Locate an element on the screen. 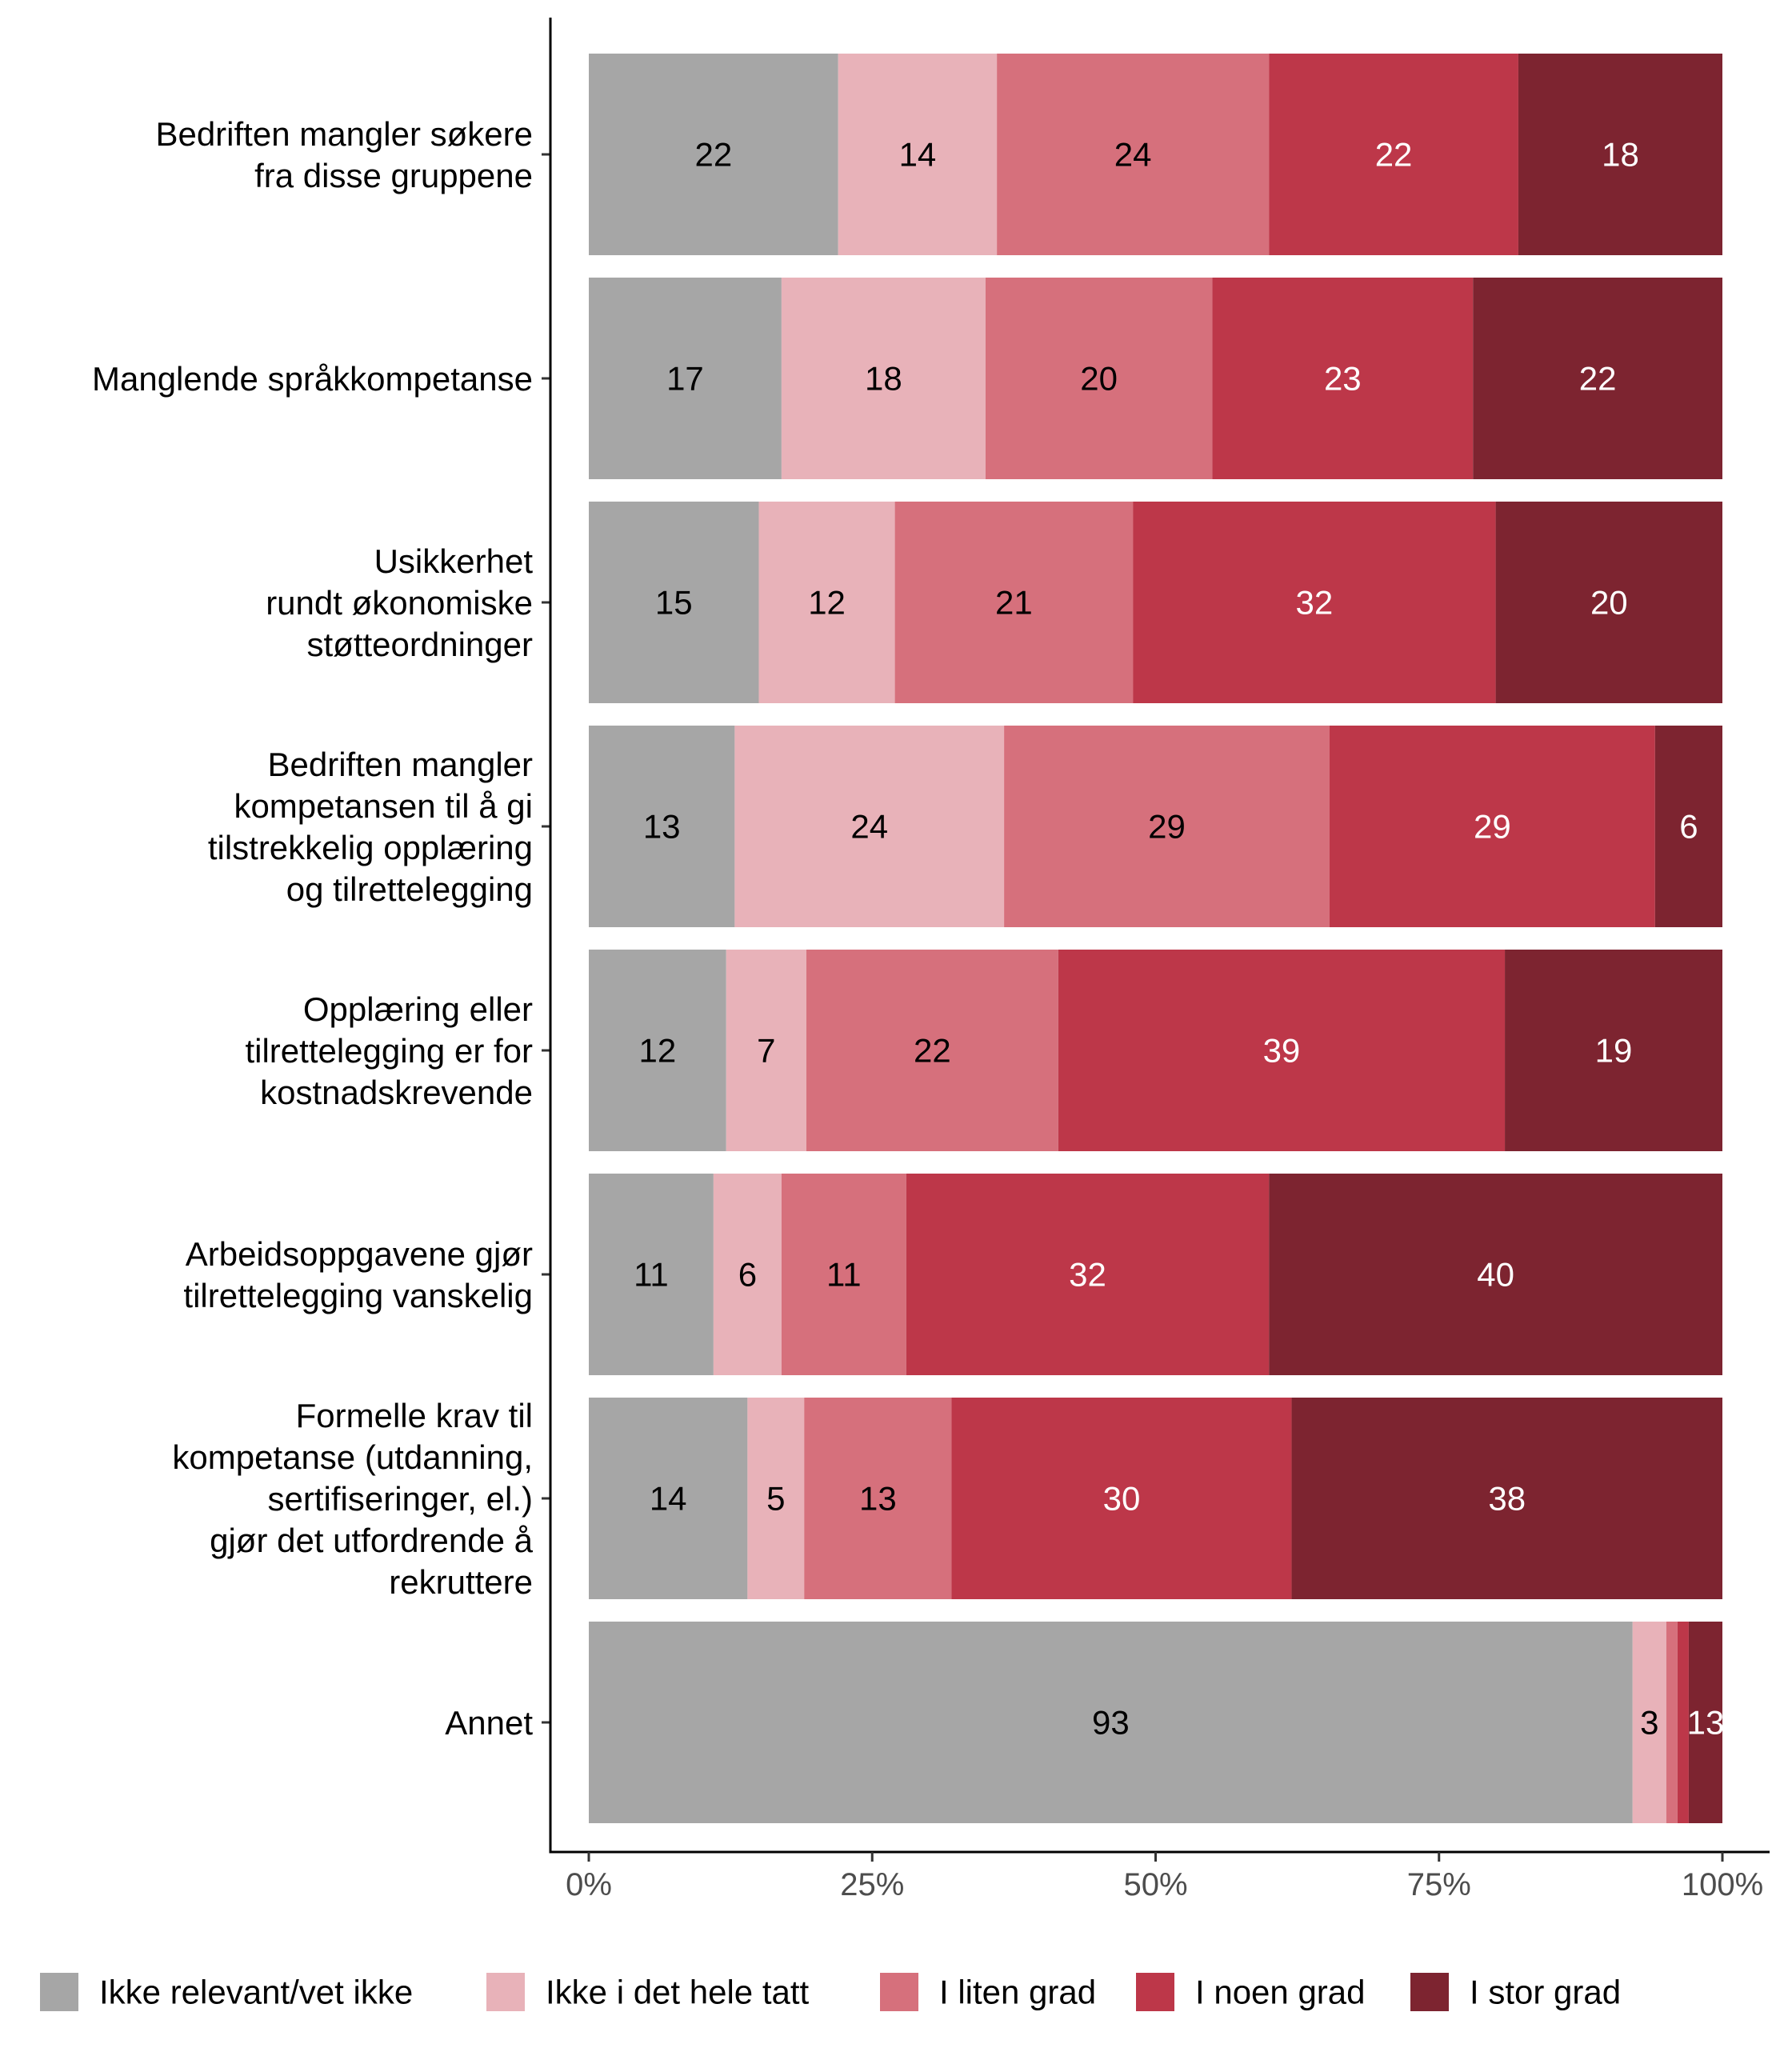  data-label: 40 is located at coordinates (1495, 1275).